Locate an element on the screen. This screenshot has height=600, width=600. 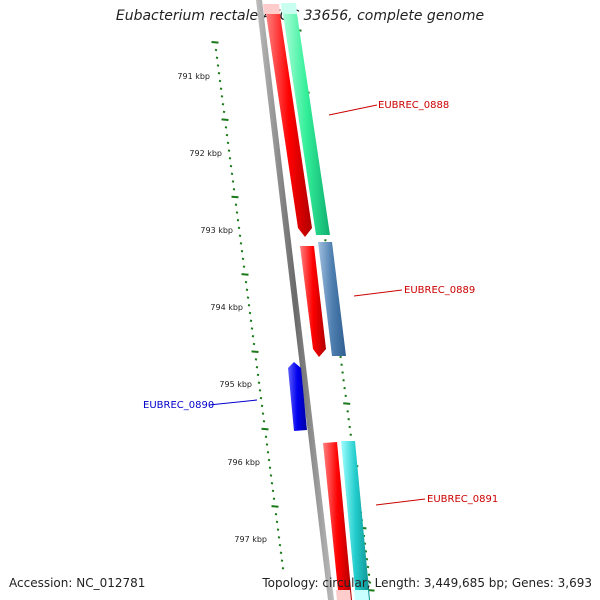
gene-fragment-bottom is located at coordinates (352, 595).